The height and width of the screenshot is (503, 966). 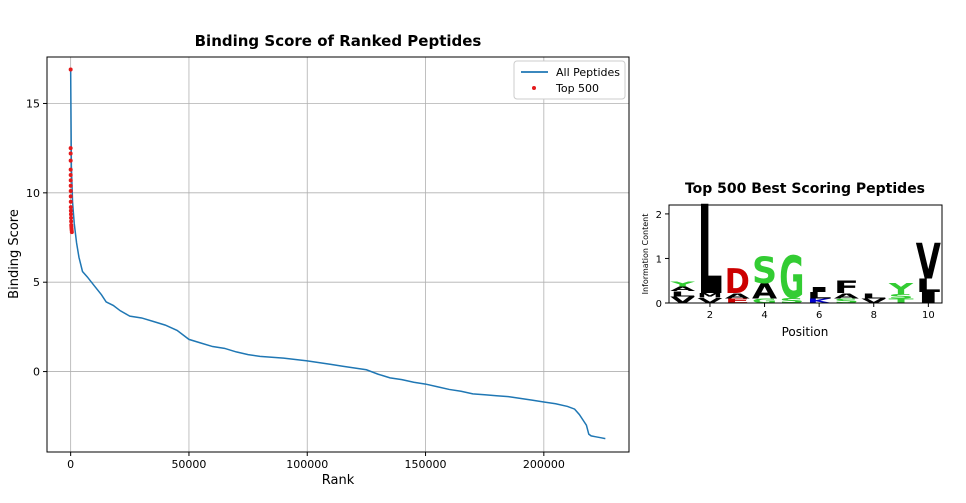 I want to click on main-y-axis-label: Binding Score, so click(x=14, y=254).